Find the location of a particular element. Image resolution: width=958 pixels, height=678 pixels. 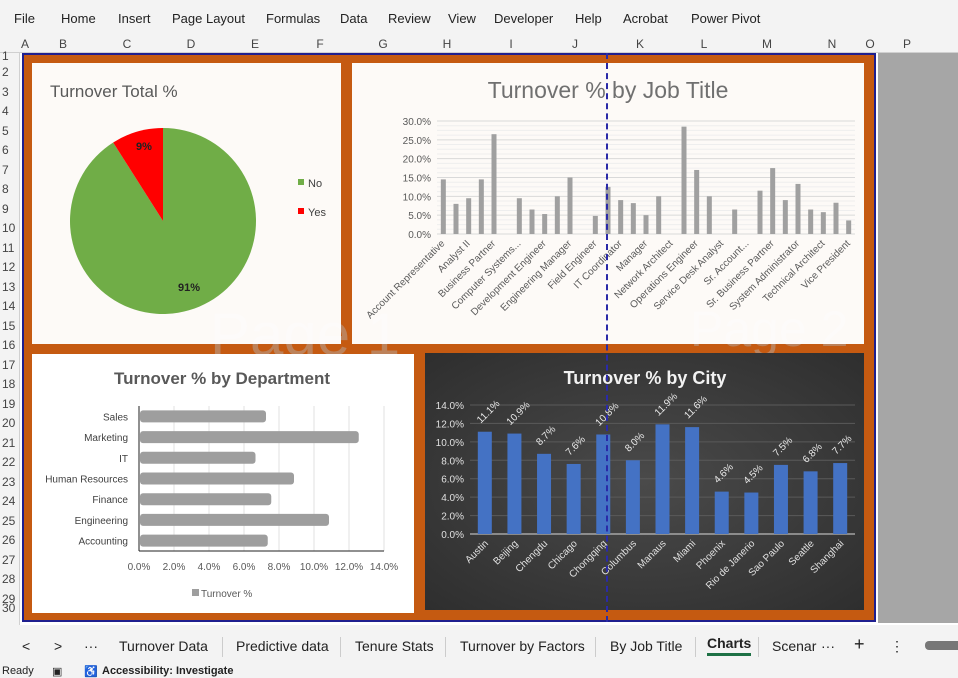

menu-file: File is located at coordinates (24, 18).